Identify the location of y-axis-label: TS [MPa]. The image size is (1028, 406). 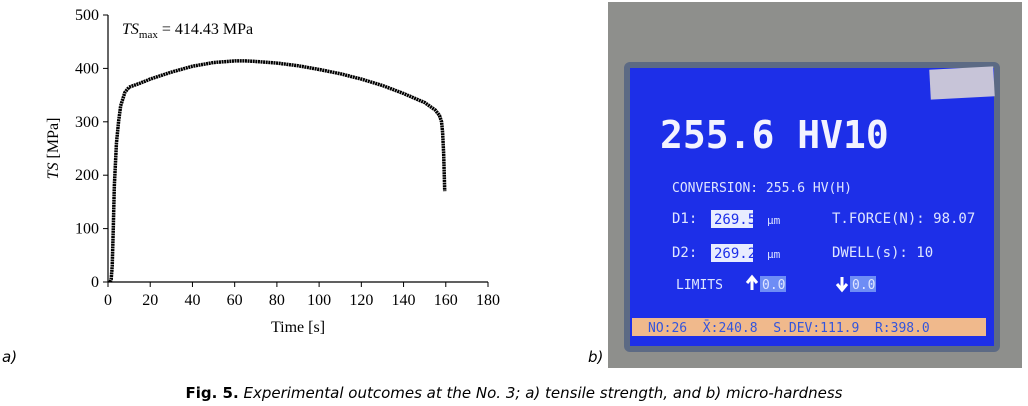
(53, 149).